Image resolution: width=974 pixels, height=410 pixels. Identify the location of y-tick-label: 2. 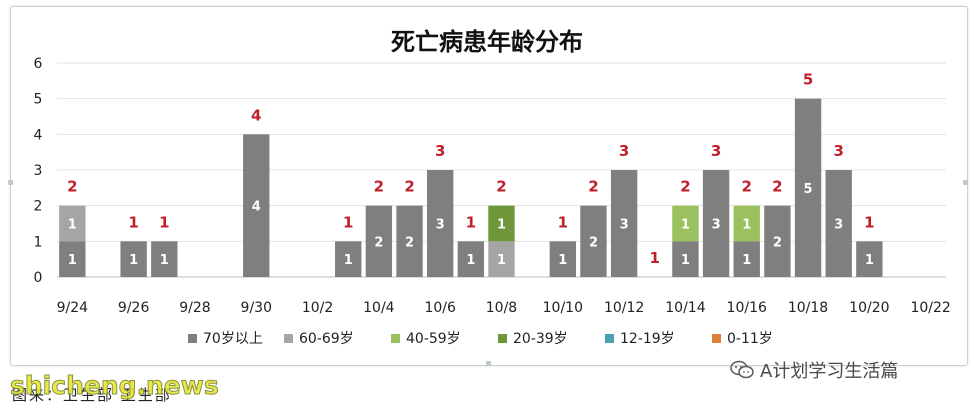
(38, 207).